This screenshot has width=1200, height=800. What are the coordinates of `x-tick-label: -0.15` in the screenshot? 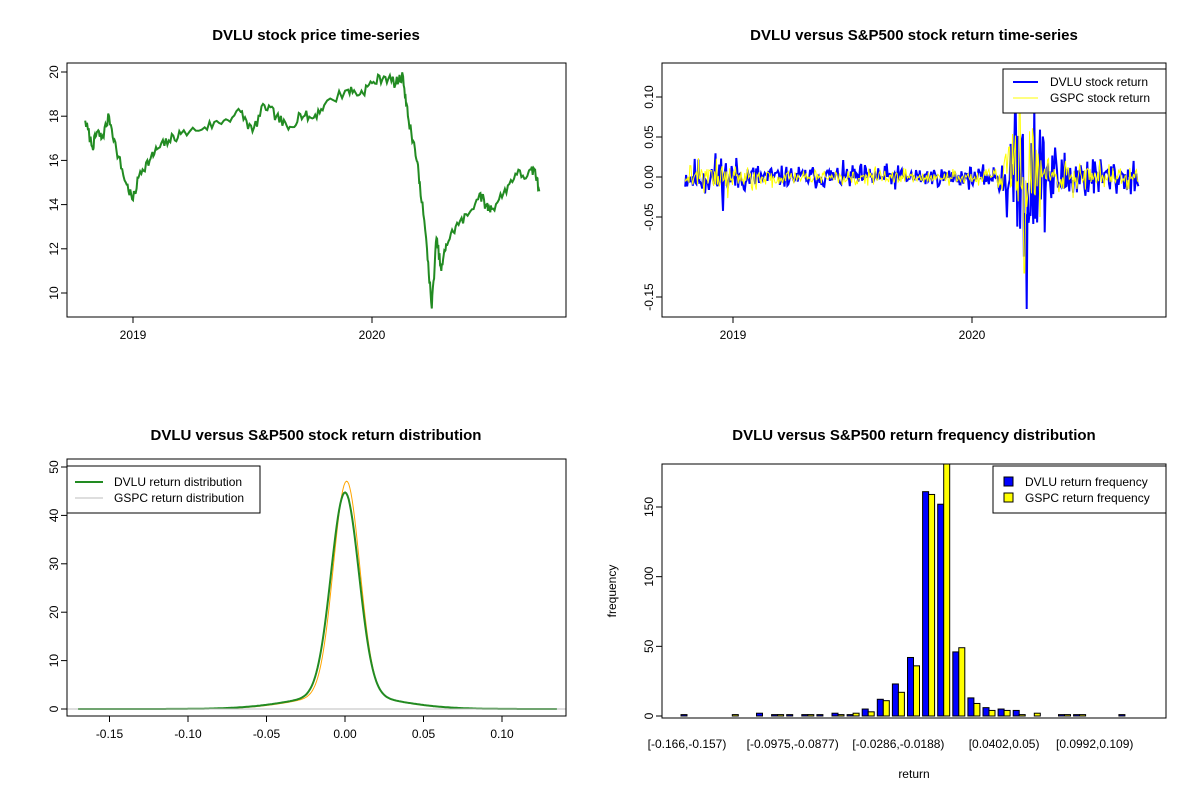 It's located at (110, 734).